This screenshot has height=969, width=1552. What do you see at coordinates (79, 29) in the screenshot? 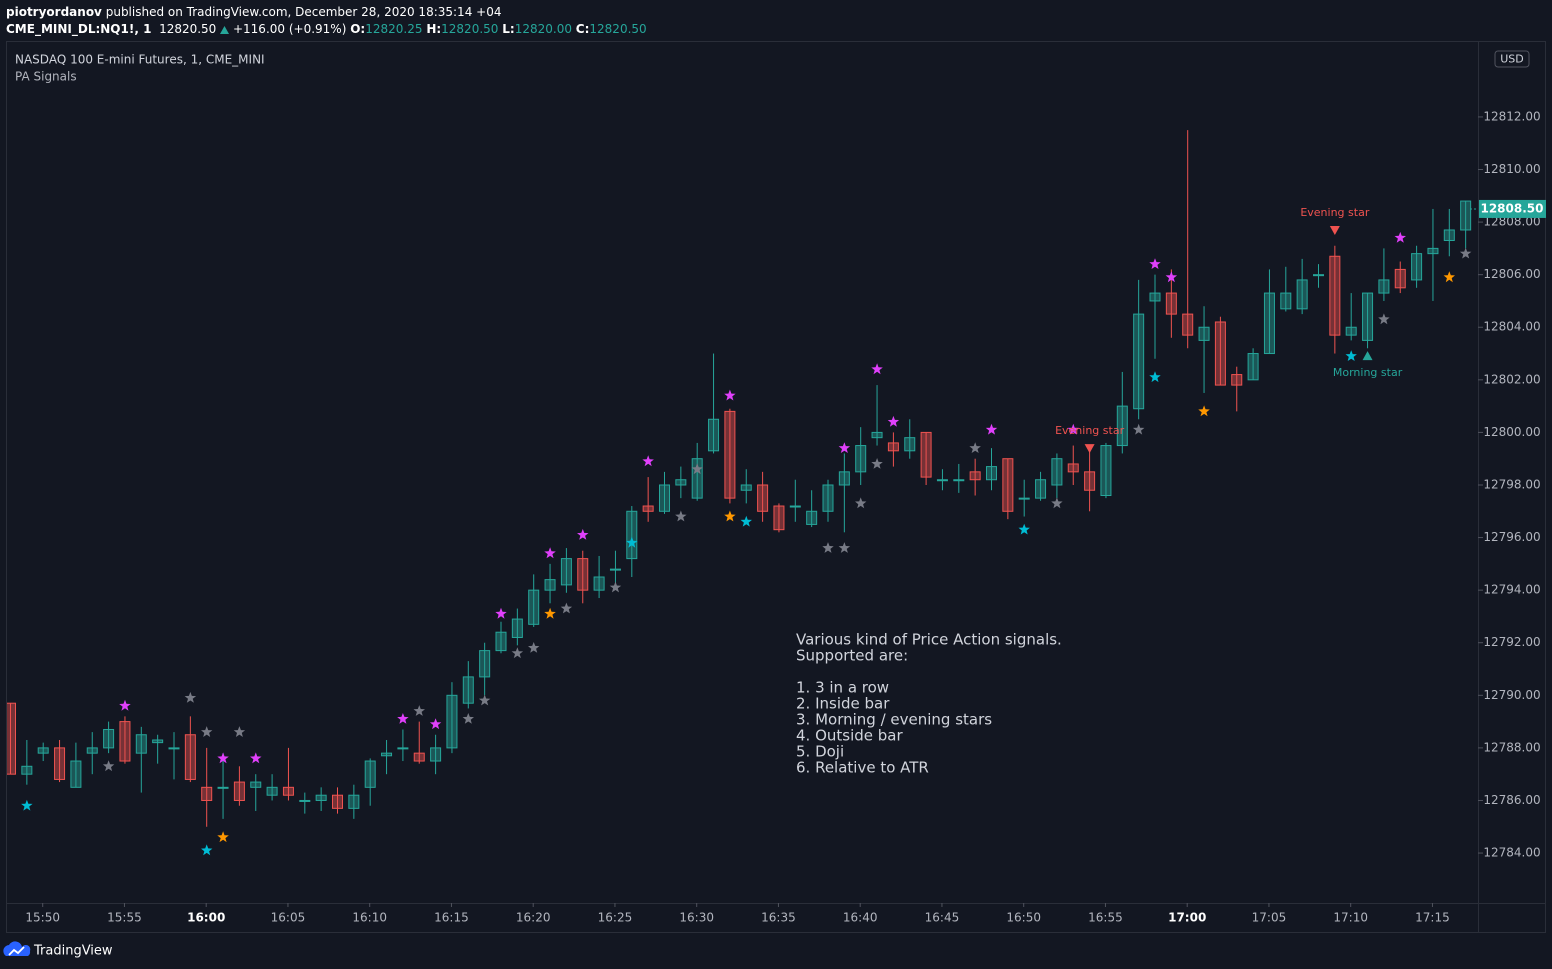
I see `symbol: CME_MINI_DL:NQ1!, 1` at bounding box center [79, 29].